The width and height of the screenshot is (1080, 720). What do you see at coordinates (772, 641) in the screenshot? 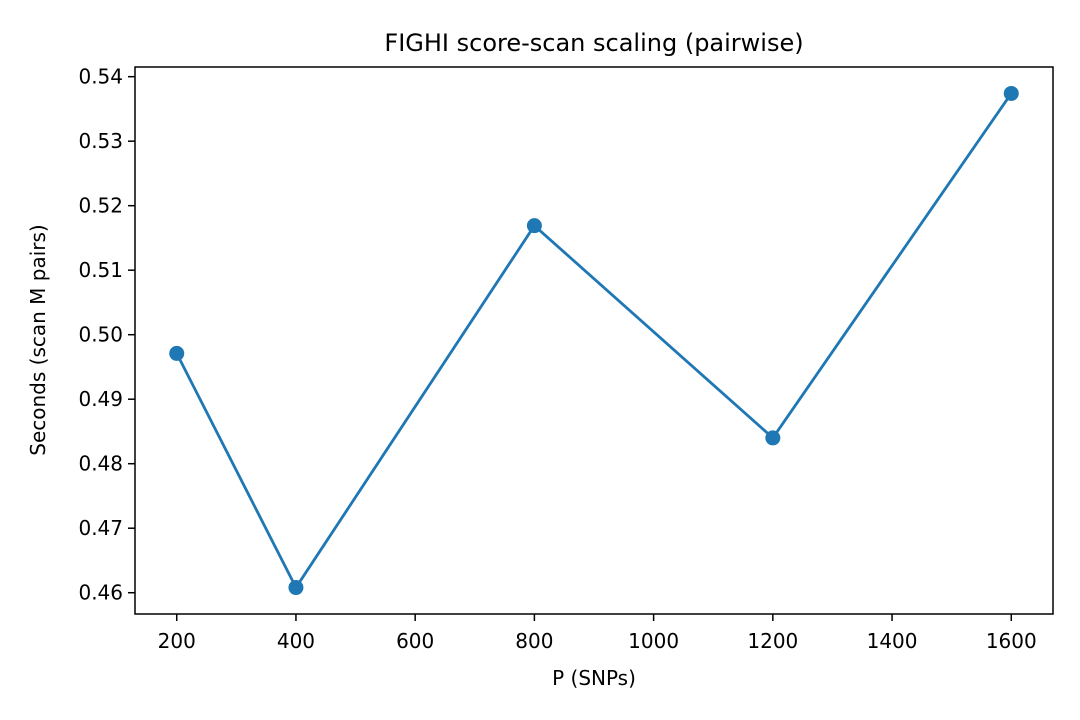
I see `x-tick-label: 1200` at bounding box center [772, 641].